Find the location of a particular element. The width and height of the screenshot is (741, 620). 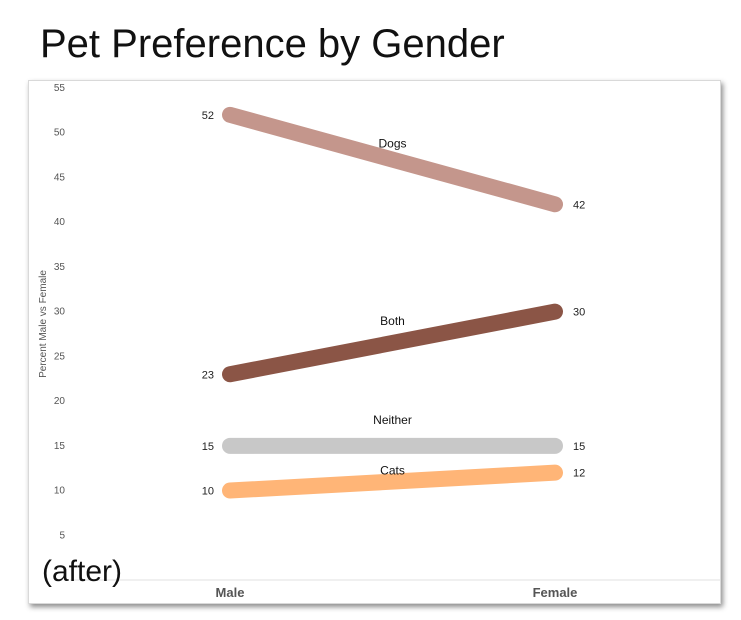

series-dogs: 52 42 Dogs is located at coordinates (393, 159).